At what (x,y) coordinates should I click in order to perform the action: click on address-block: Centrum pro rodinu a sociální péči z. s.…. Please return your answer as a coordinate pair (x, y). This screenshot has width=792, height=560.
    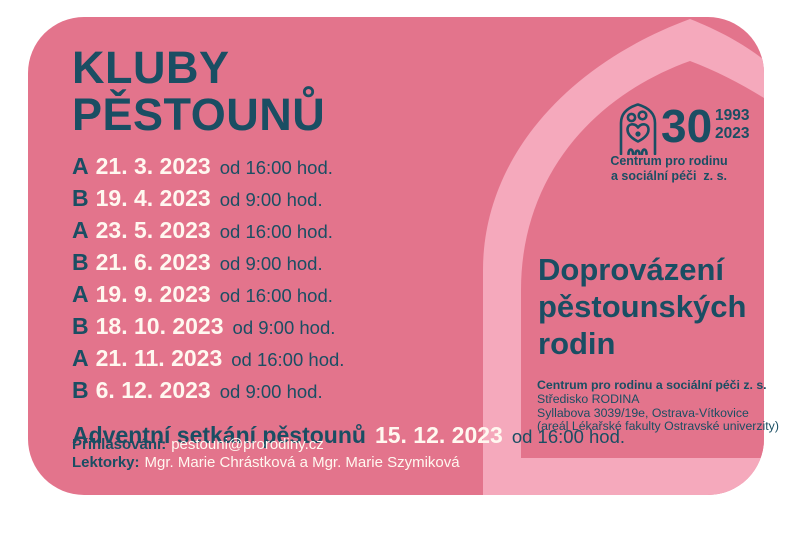
    Looking at the image, I should click on (658, 406).